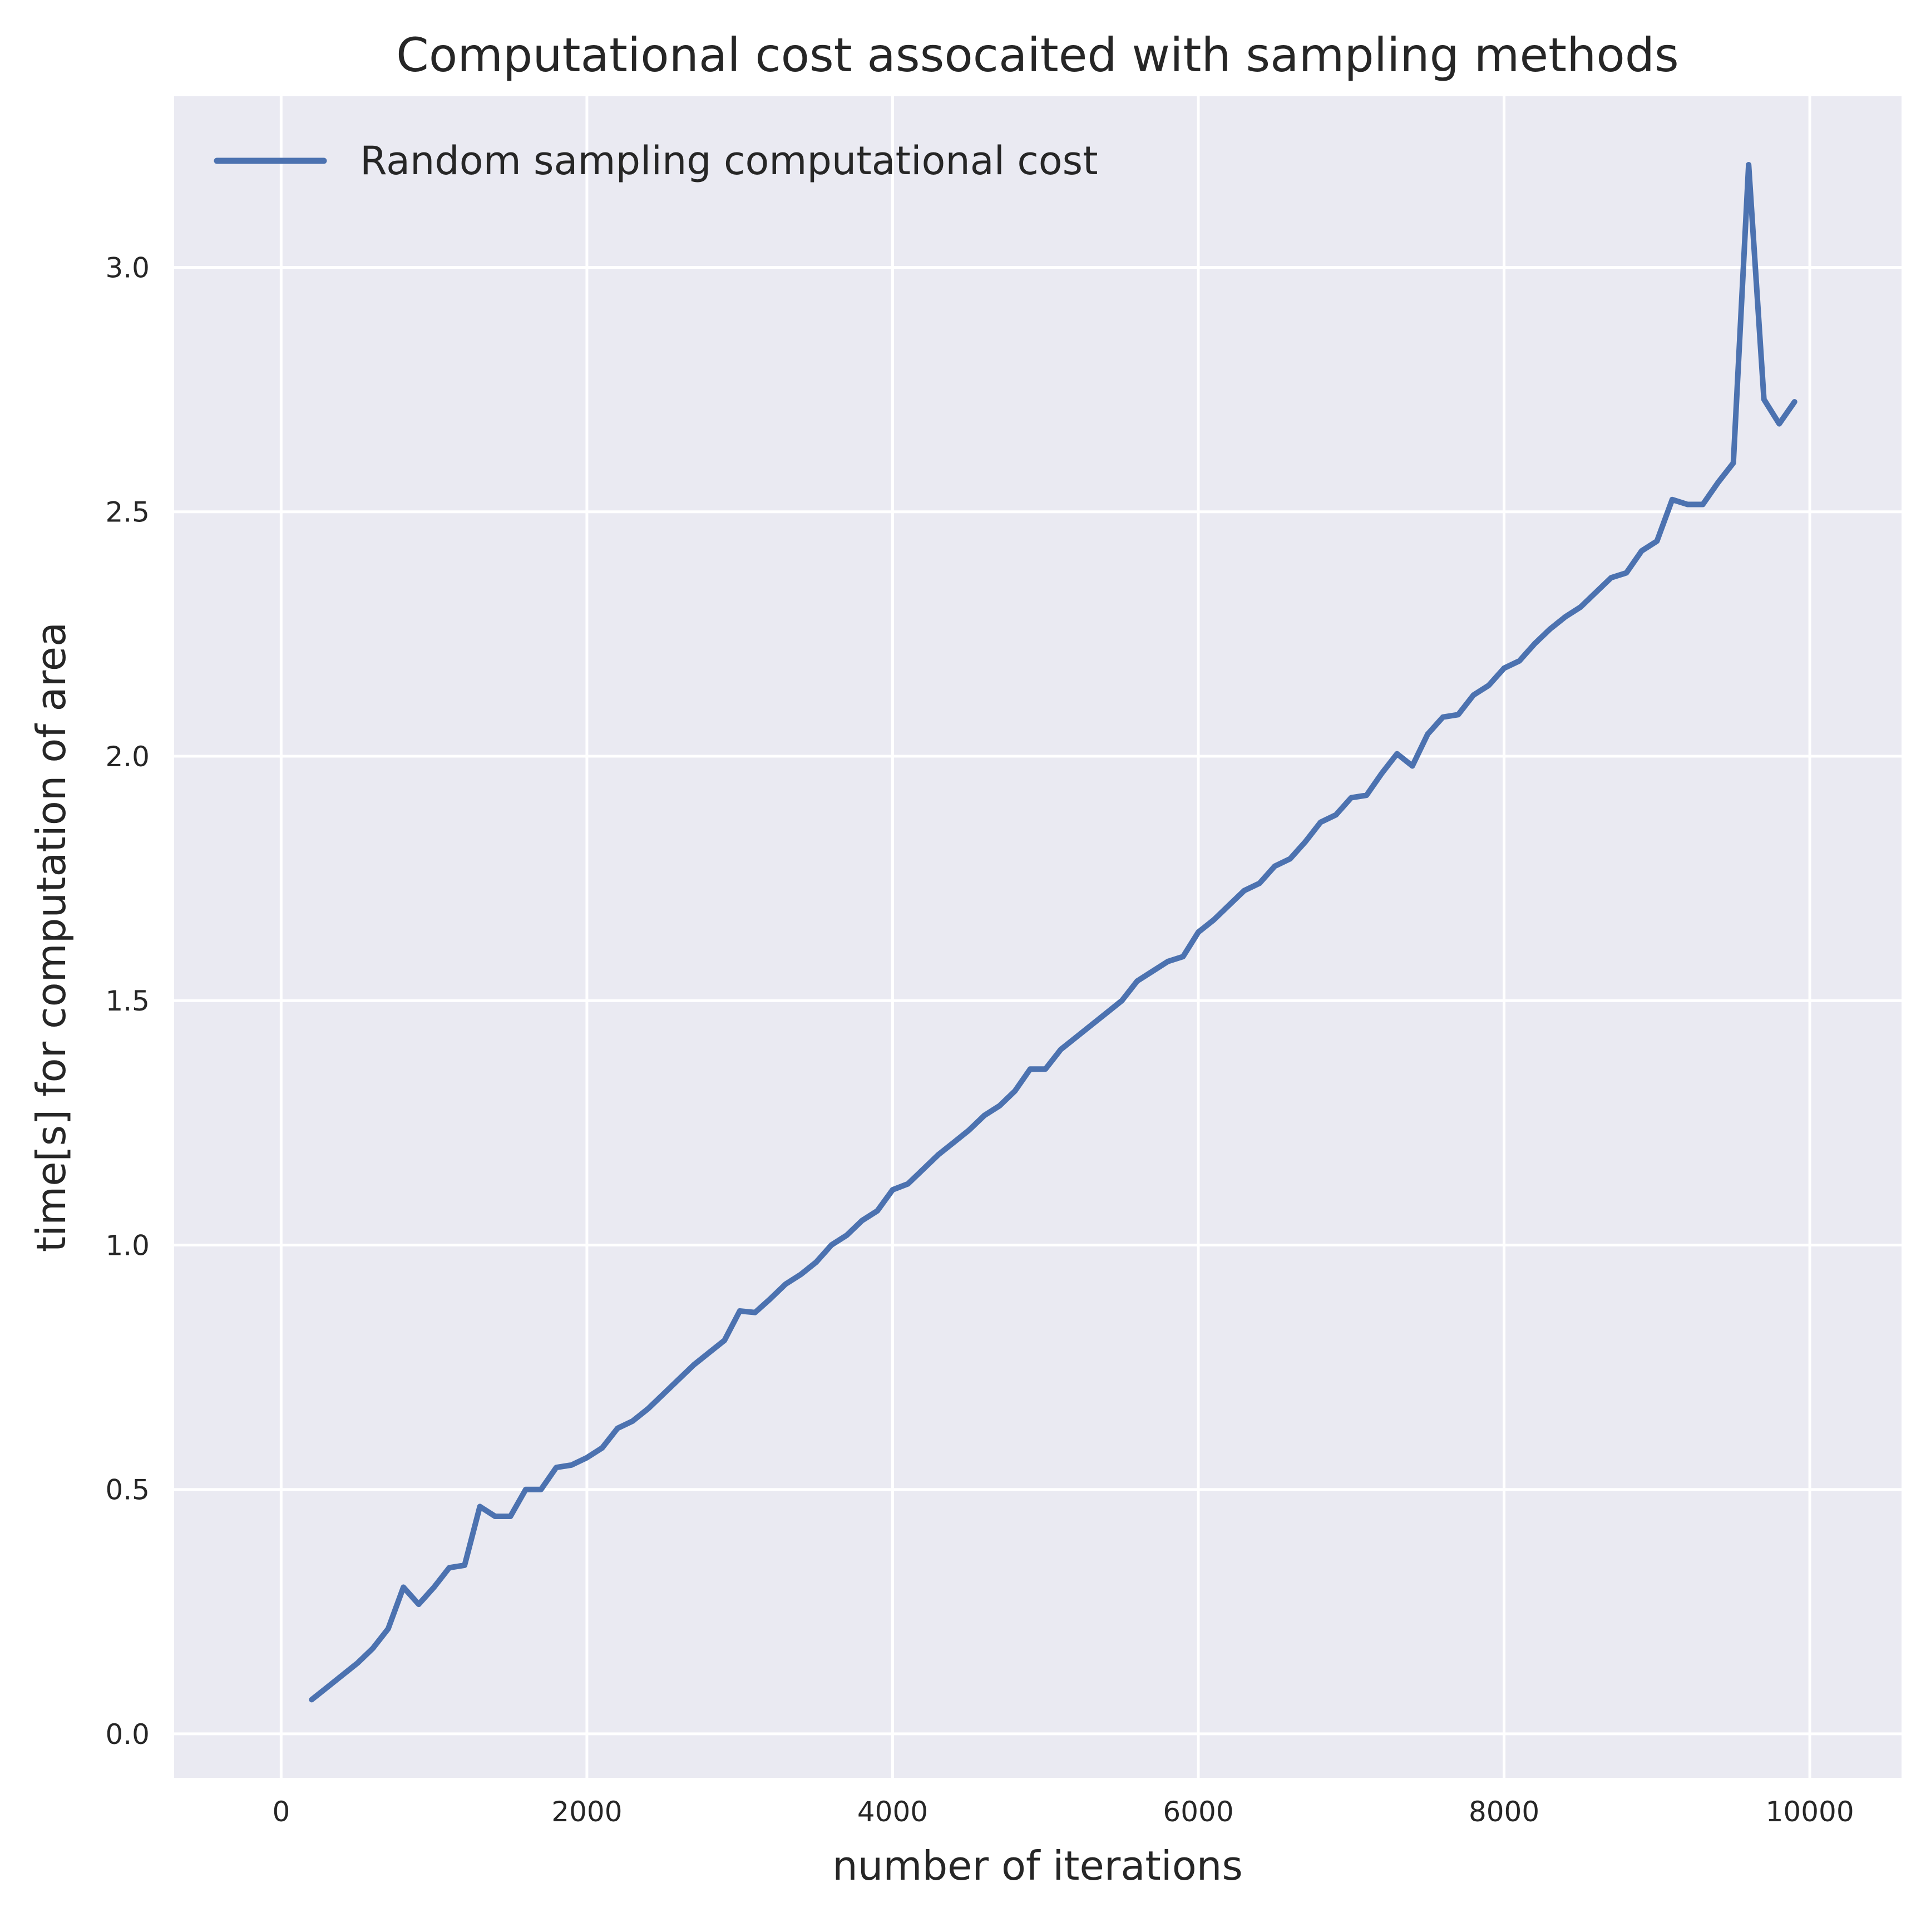  I want to click on y-tick-label: 0.5, so click(127, 1490).